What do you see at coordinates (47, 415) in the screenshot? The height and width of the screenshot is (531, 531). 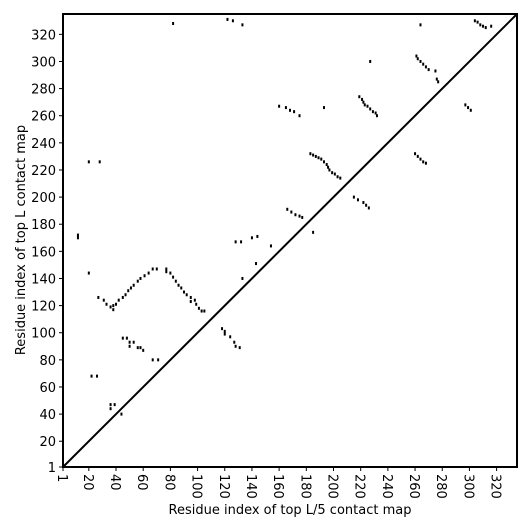 I see `y-tick-label: 40` at bounding box center [47, 415].